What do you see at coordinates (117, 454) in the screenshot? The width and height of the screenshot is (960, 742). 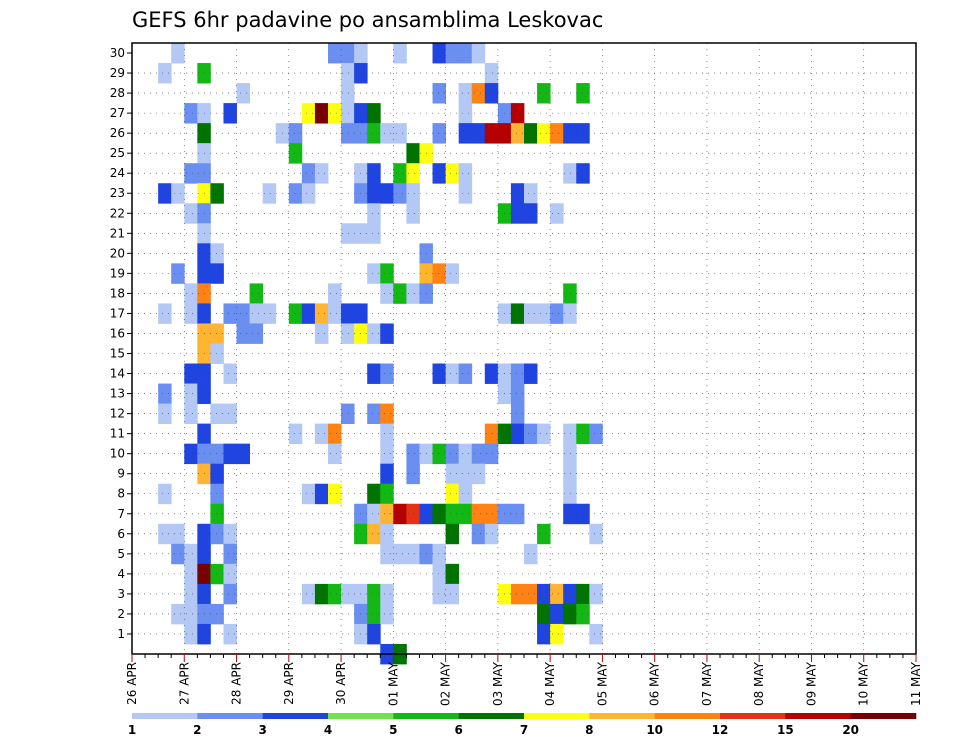 I see `y-tick-label: 10` at bounding box center [117, 454].